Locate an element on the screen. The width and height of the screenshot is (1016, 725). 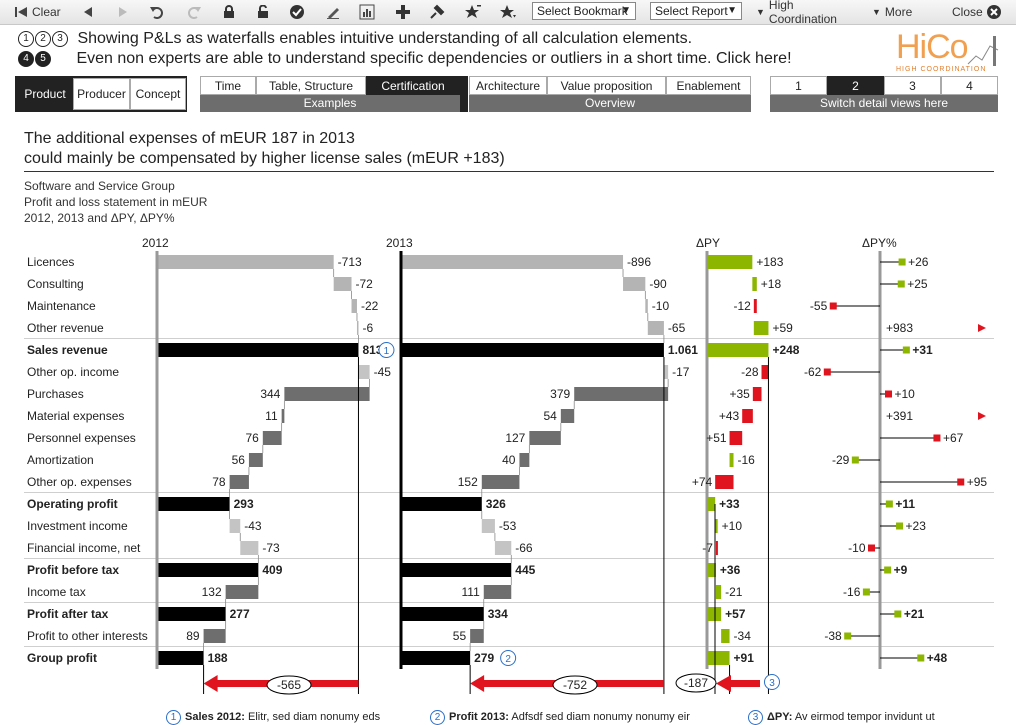
favorites-button is located at coordinates (508, 12).